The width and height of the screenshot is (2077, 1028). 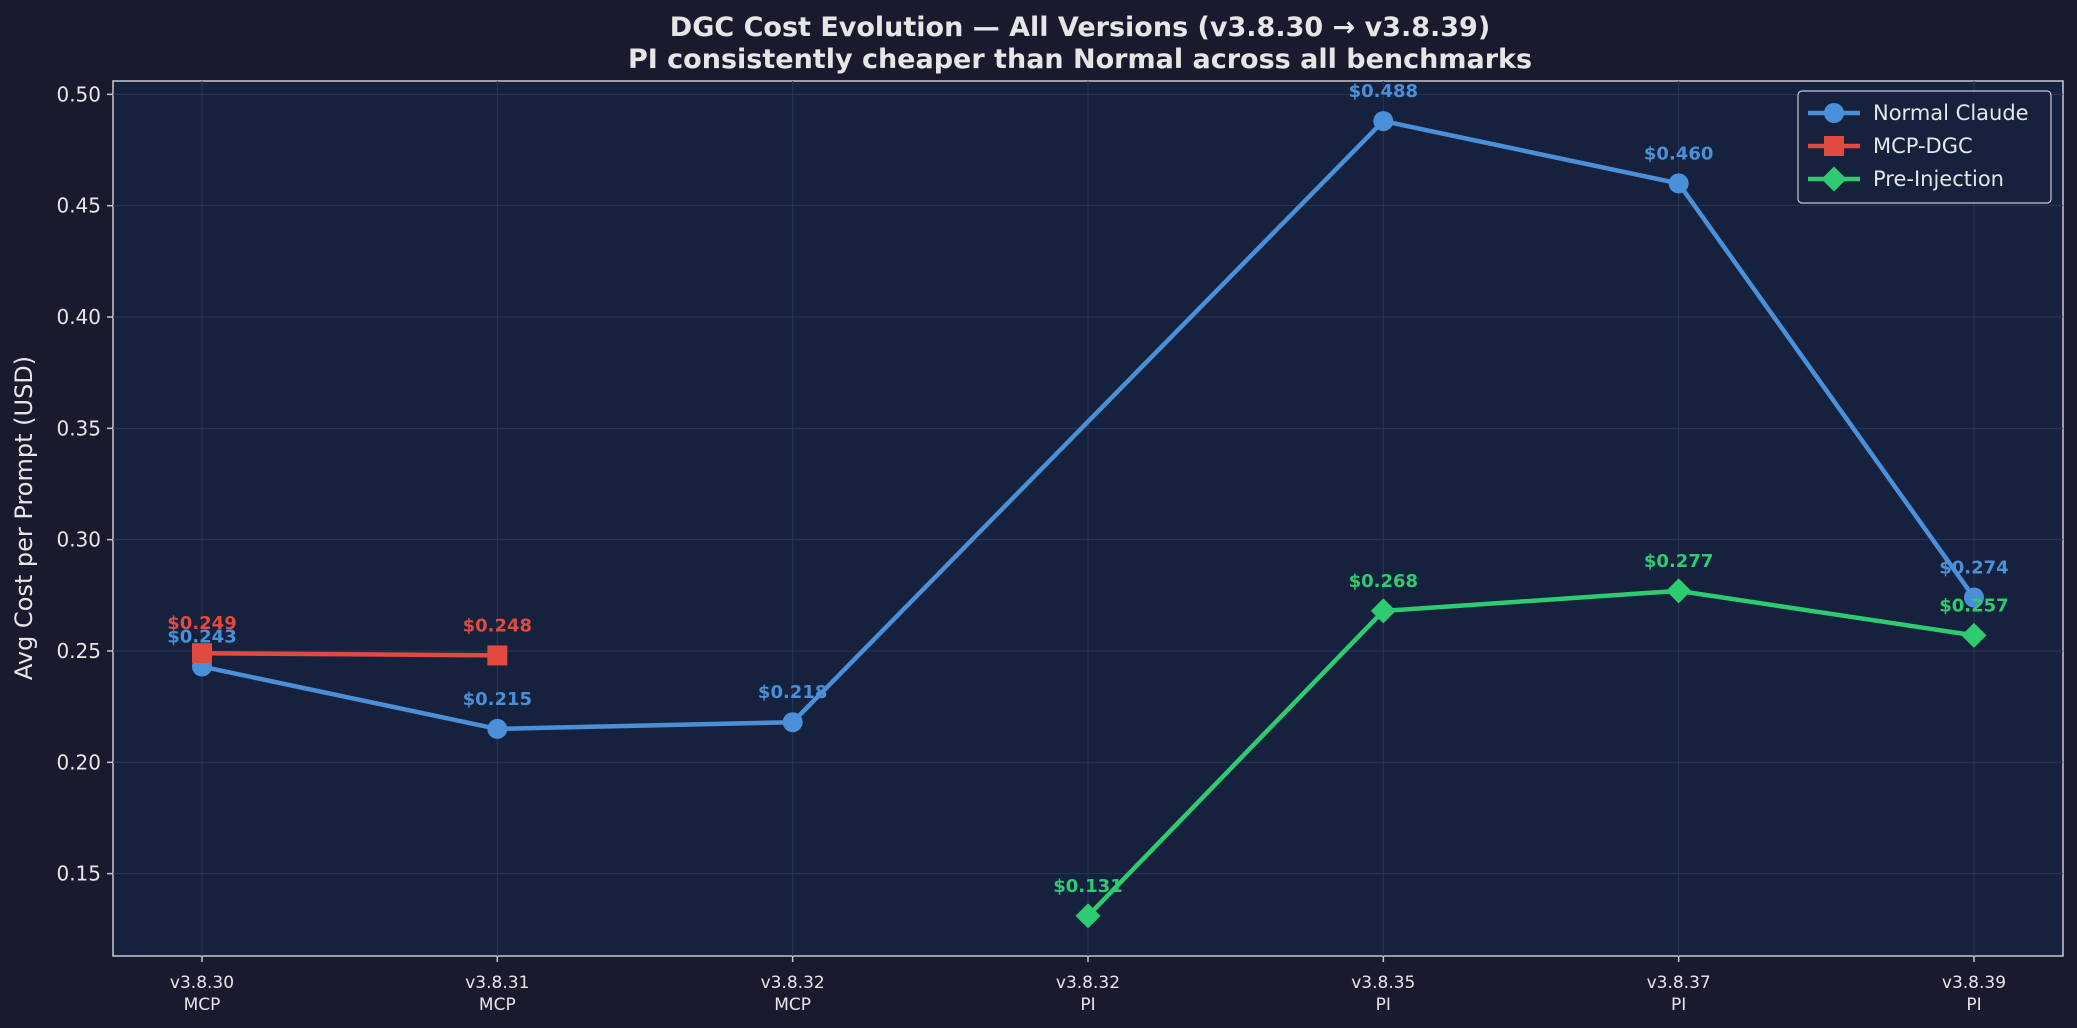 I want to click on x-tick-version: v3.8.37, so click(x=1679, y=983).